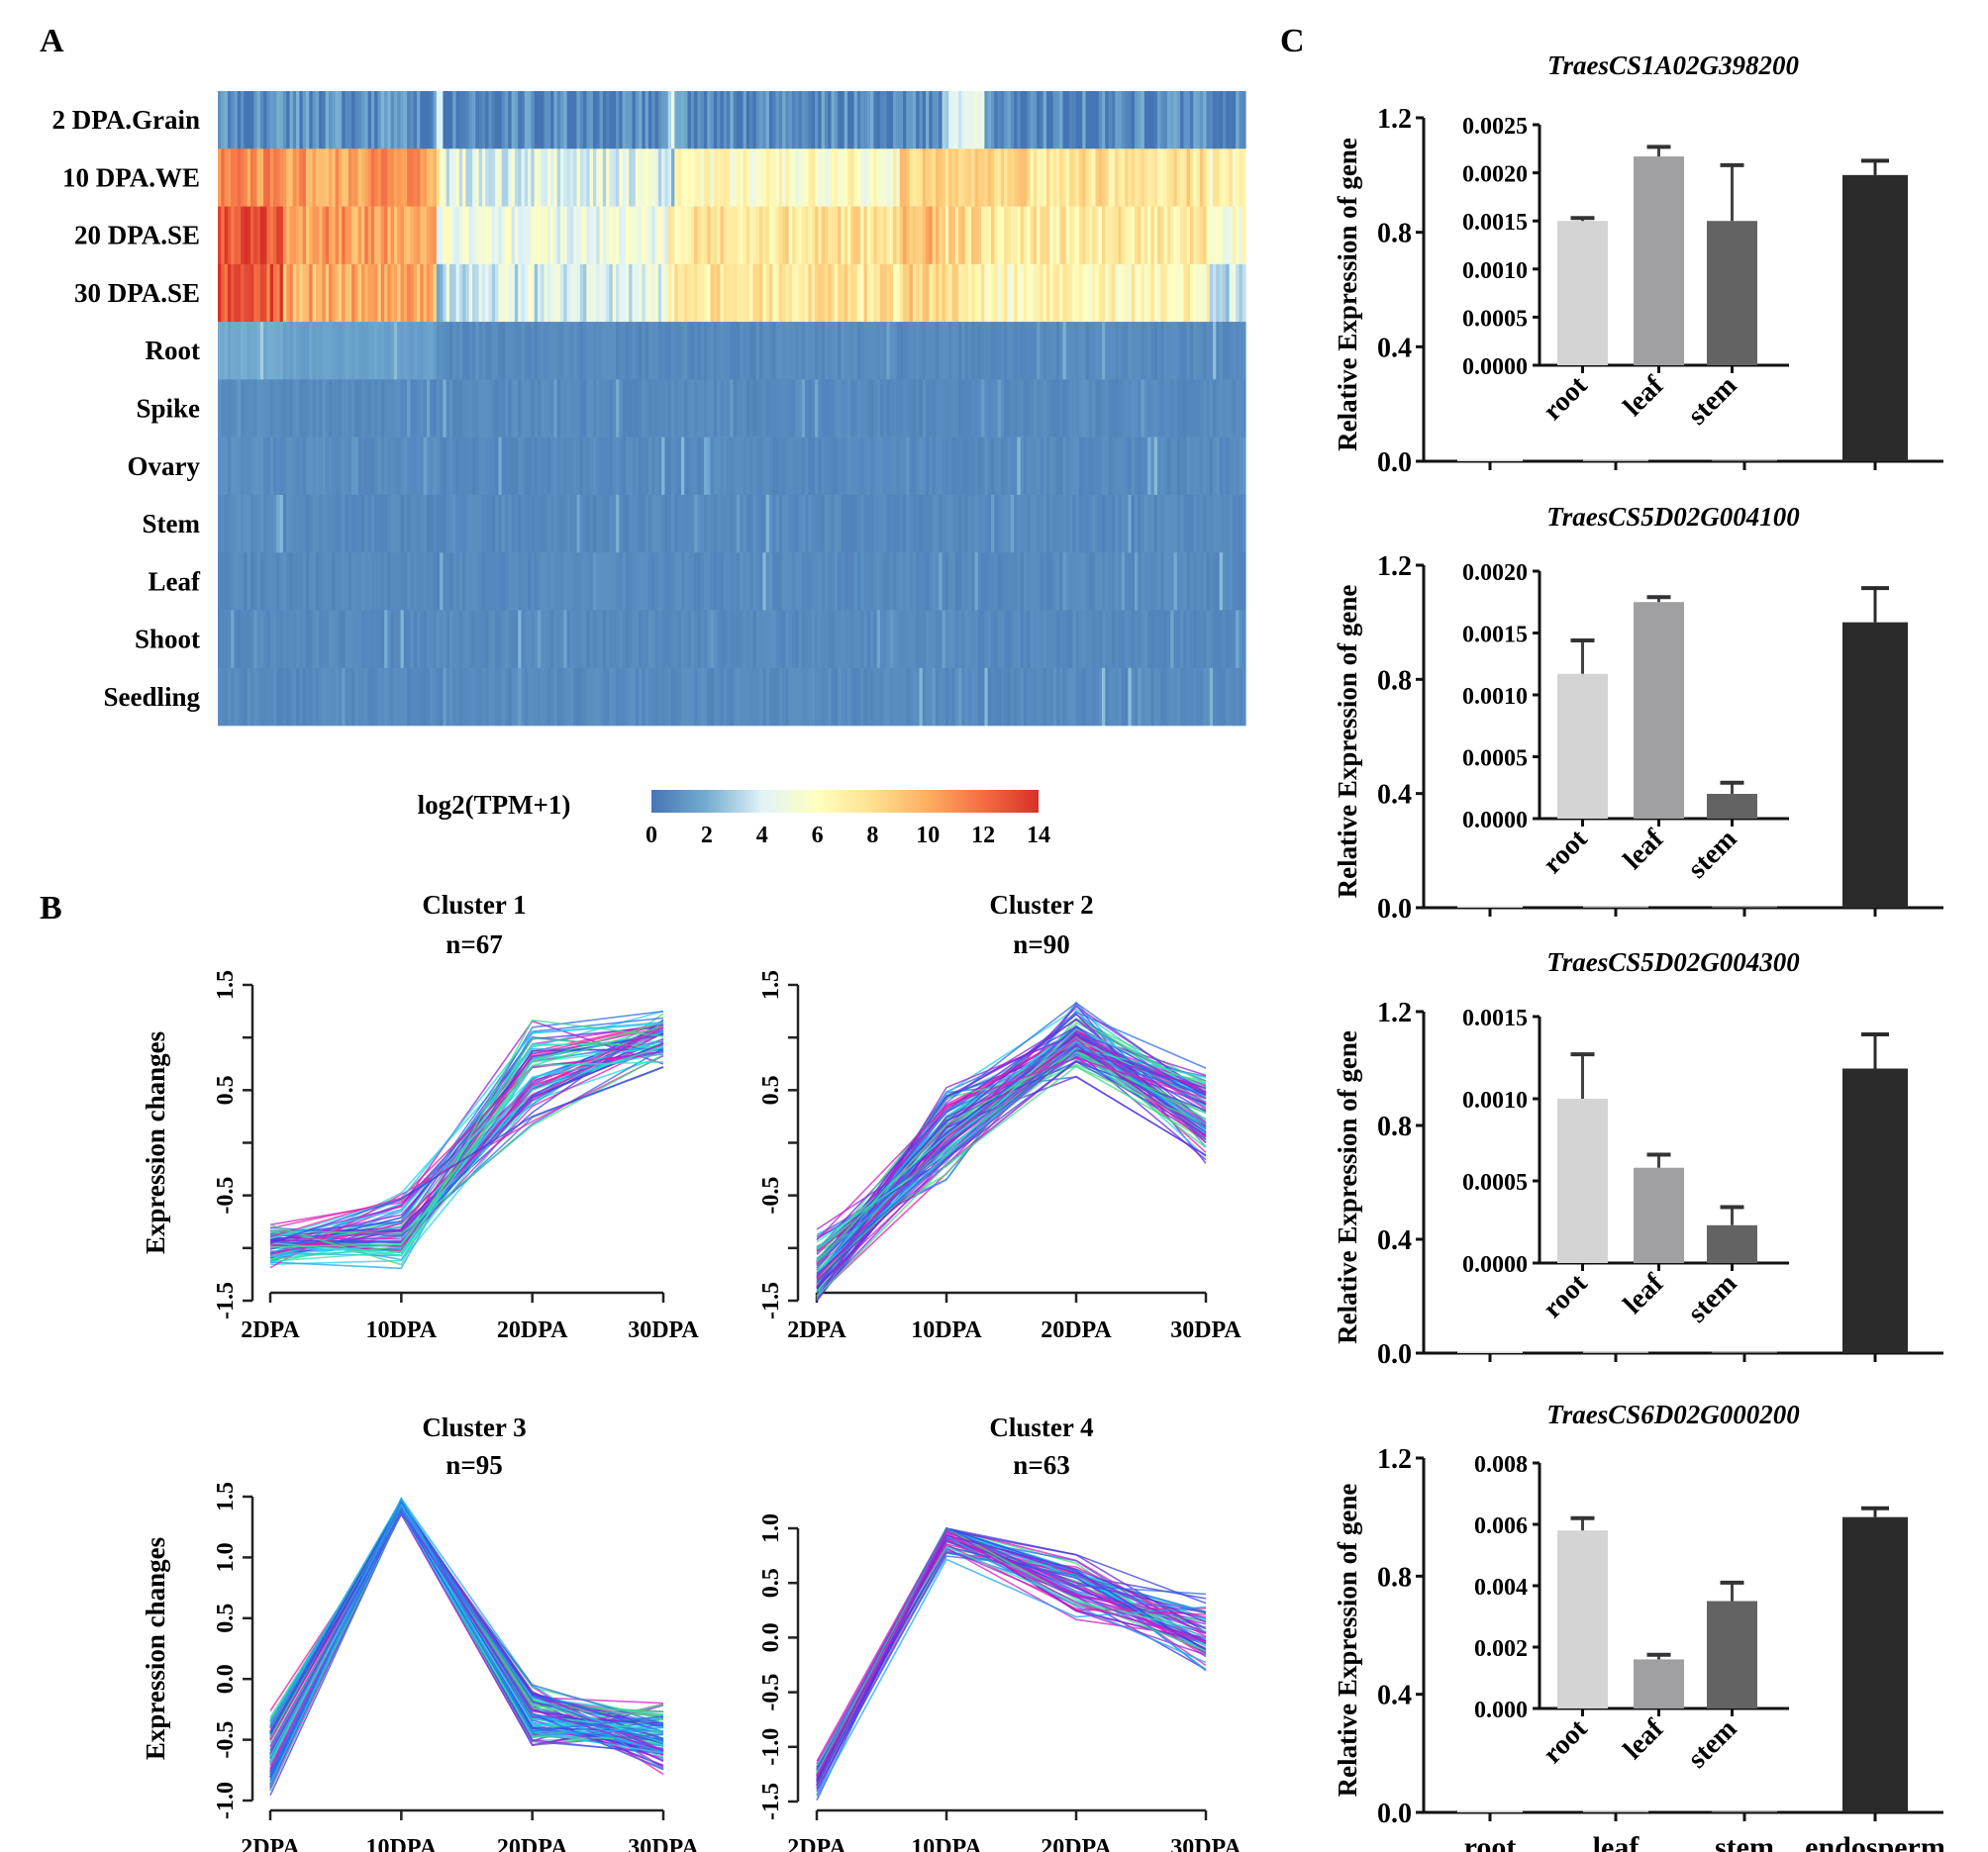  Describe the element at coordinates (1490, 907) in the screenshot. I see `bar-root` at that location.